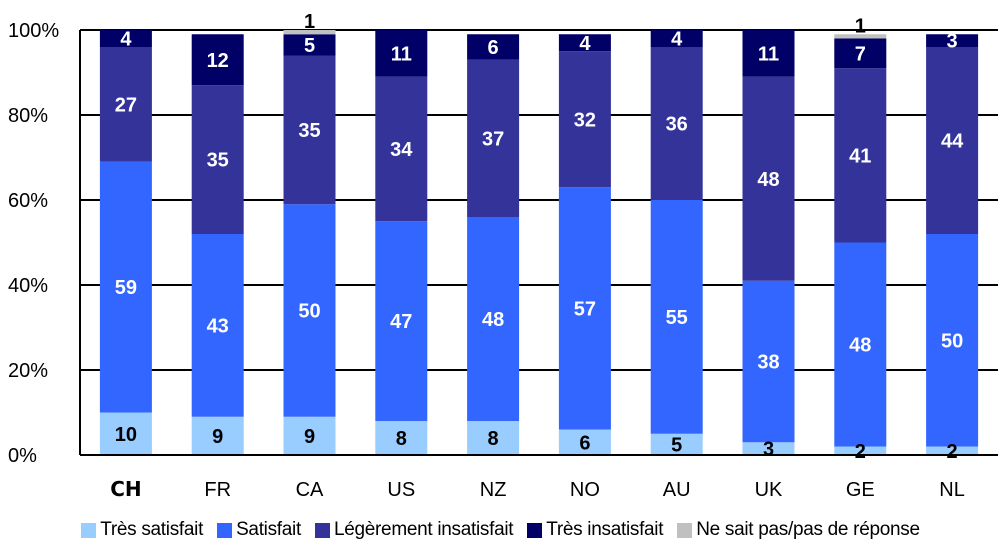 Image resolution: width=1001 pixels, height=544 pixels. I want to click on data-label: 57, so click(585, 309).